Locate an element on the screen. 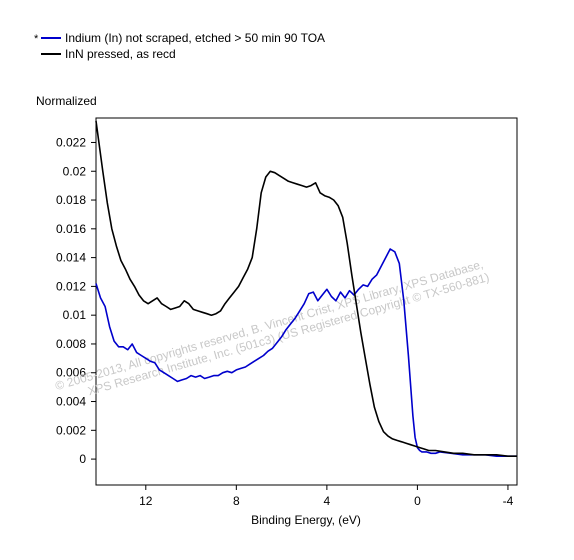  y-tick-label: 0.018 is located at coordinates (71, 200).